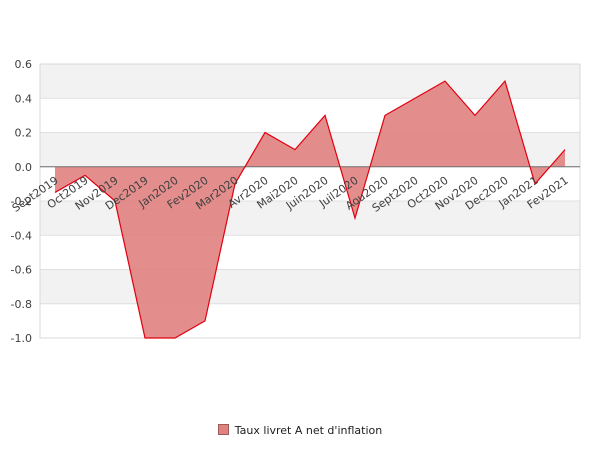  I want to click on y-tick-label: -0.8, so click(21, 304).